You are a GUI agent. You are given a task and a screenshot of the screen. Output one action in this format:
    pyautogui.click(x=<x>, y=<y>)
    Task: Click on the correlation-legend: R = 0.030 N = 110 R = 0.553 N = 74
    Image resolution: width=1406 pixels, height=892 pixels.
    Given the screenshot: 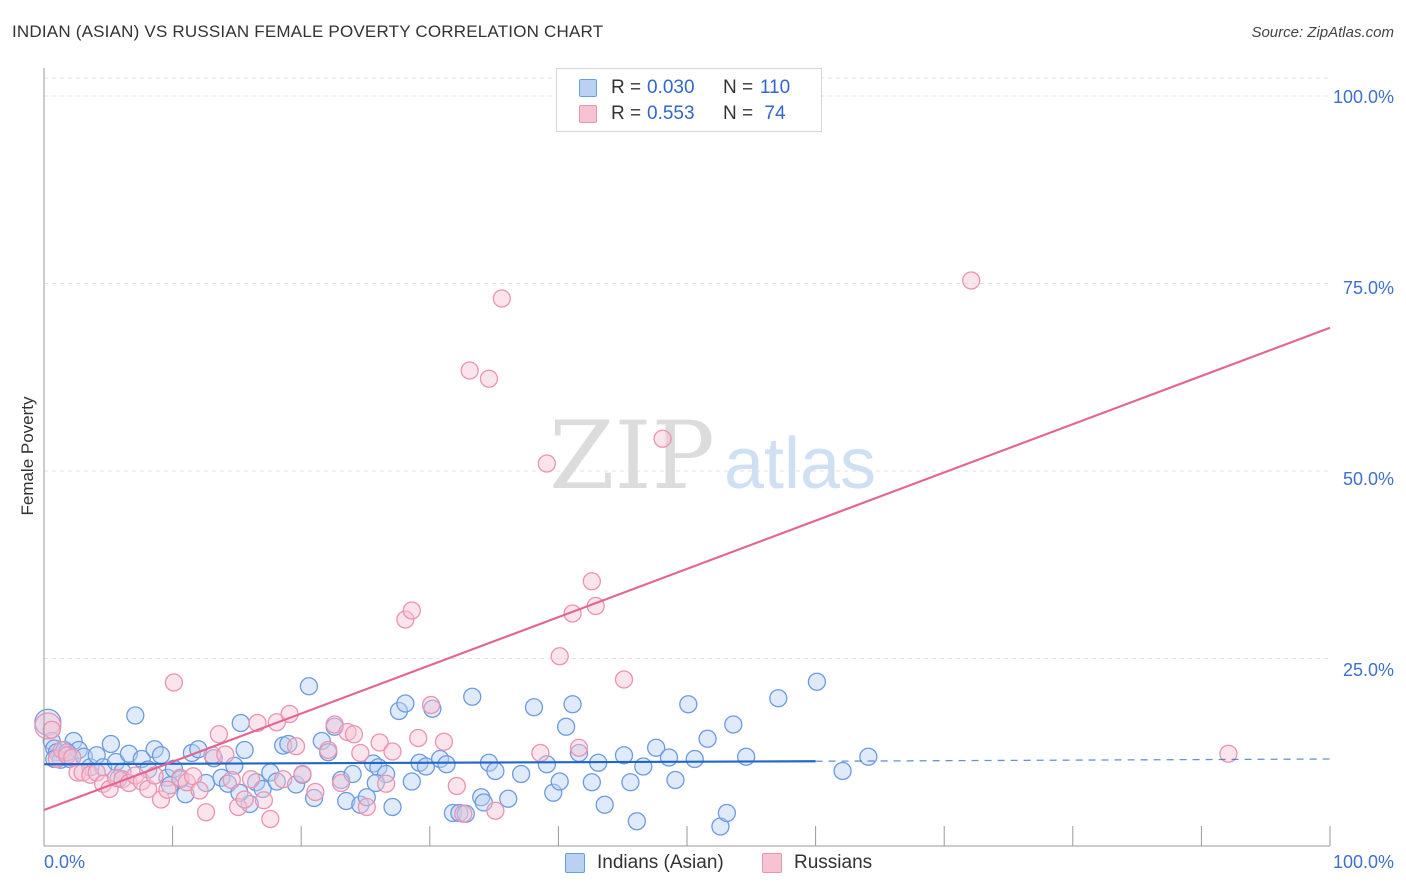 What is the action you would take?
    pyautogui.click(x=689, y=100)
    